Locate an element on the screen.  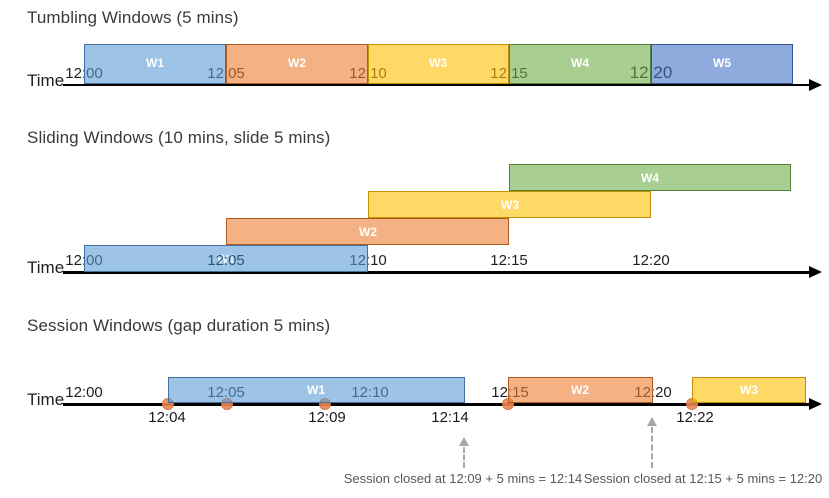
tick-label: 12:15 is located at coordinates (509, 260).